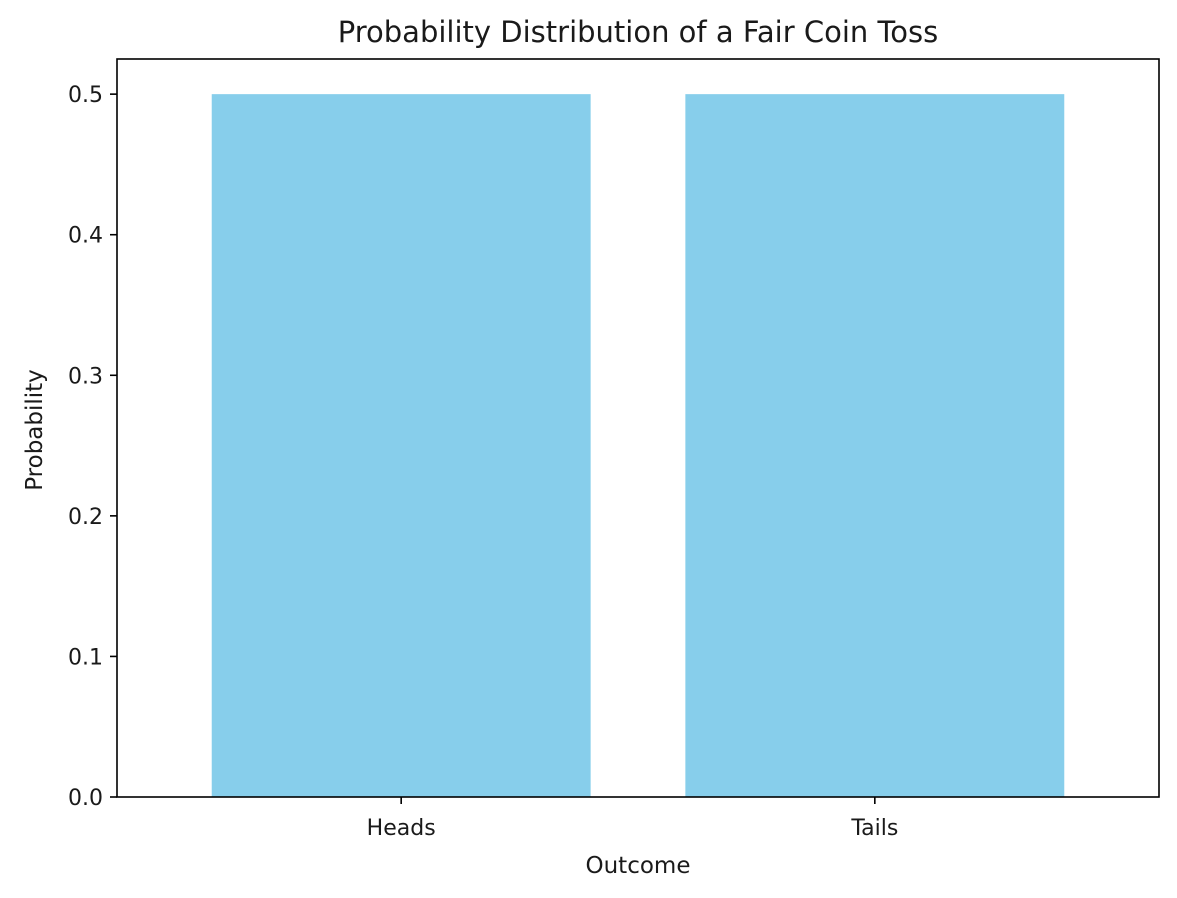 This screenshot has height=898, width=1177. I want to click on x-axis-ticks: Heads Tails, so click(632, 819).